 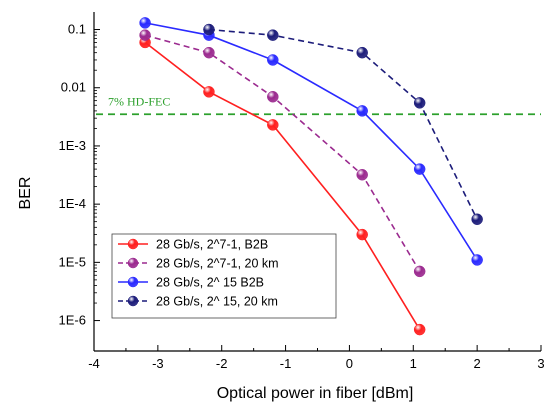 What do you see at coordinates (158, 363) in the screenshot?
I see `x-tick-label: -3` at bounding box center [158, 363].